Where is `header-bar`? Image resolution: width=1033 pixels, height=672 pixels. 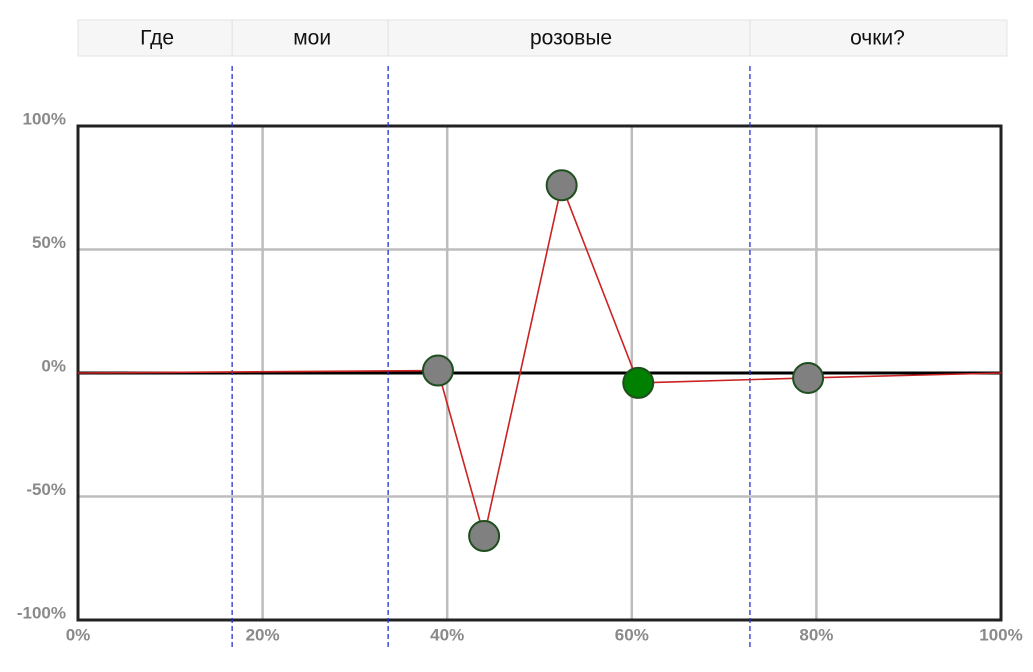
header-bar is located at coordinates (542, 38).